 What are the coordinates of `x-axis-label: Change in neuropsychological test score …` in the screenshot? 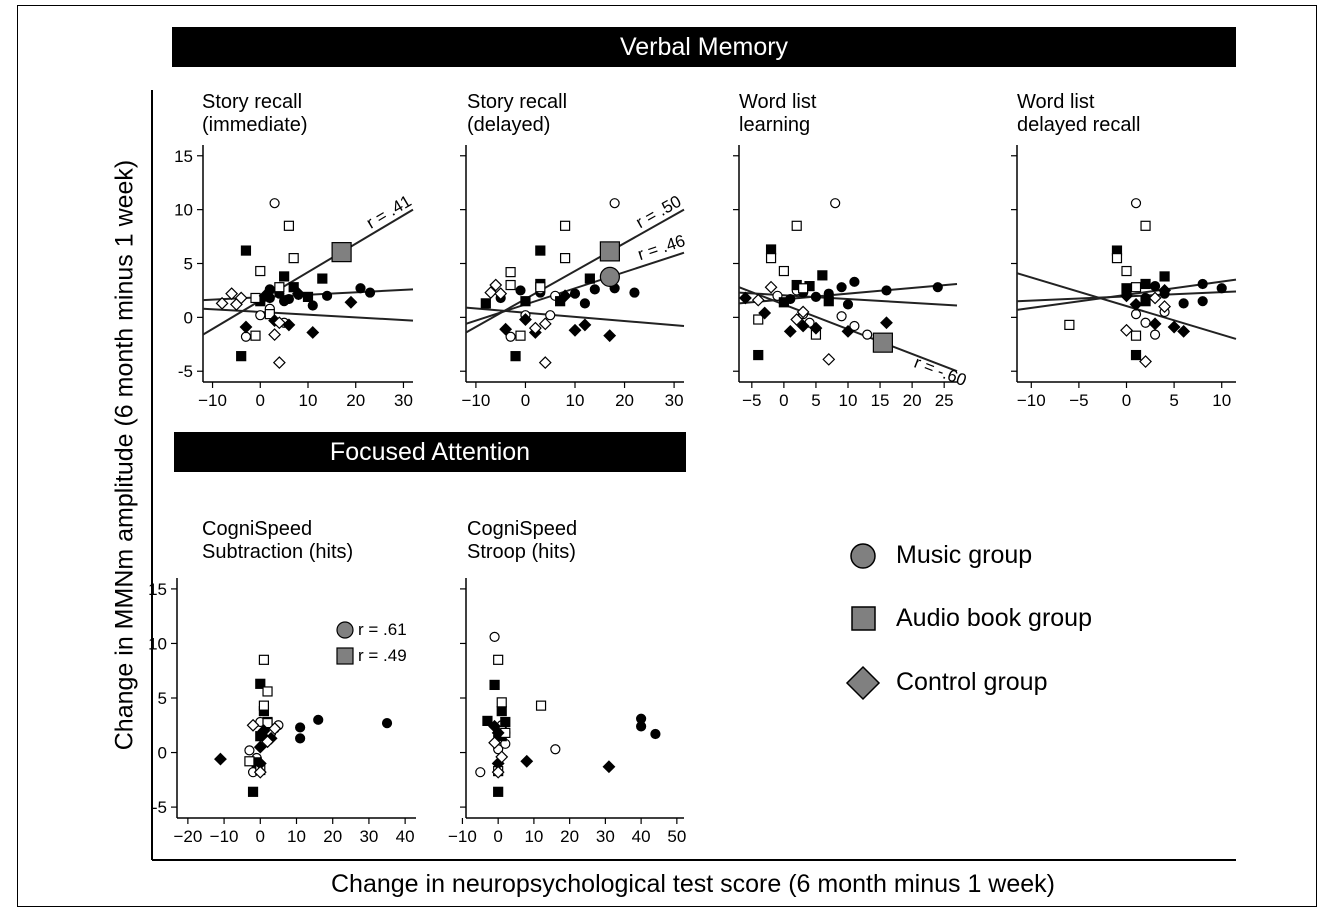 It's located at (693, 884).